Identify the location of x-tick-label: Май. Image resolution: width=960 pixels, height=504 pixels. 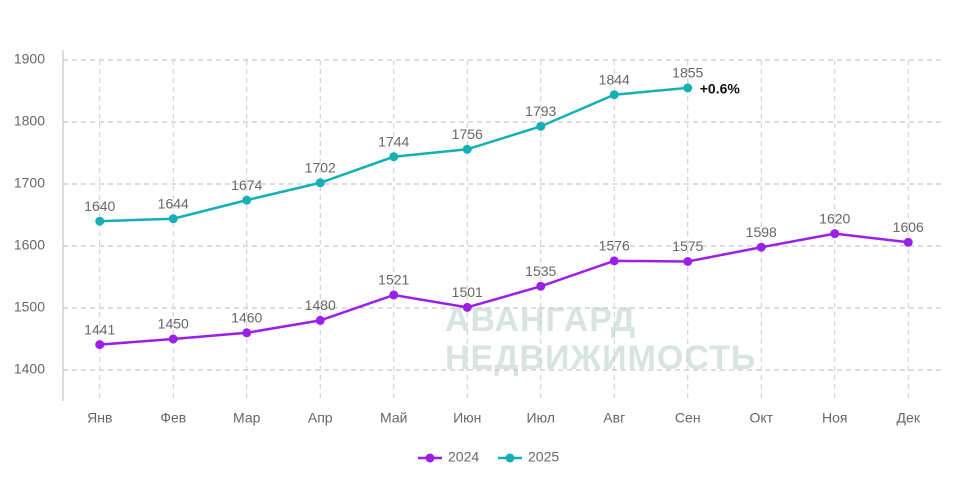
(393, 418).